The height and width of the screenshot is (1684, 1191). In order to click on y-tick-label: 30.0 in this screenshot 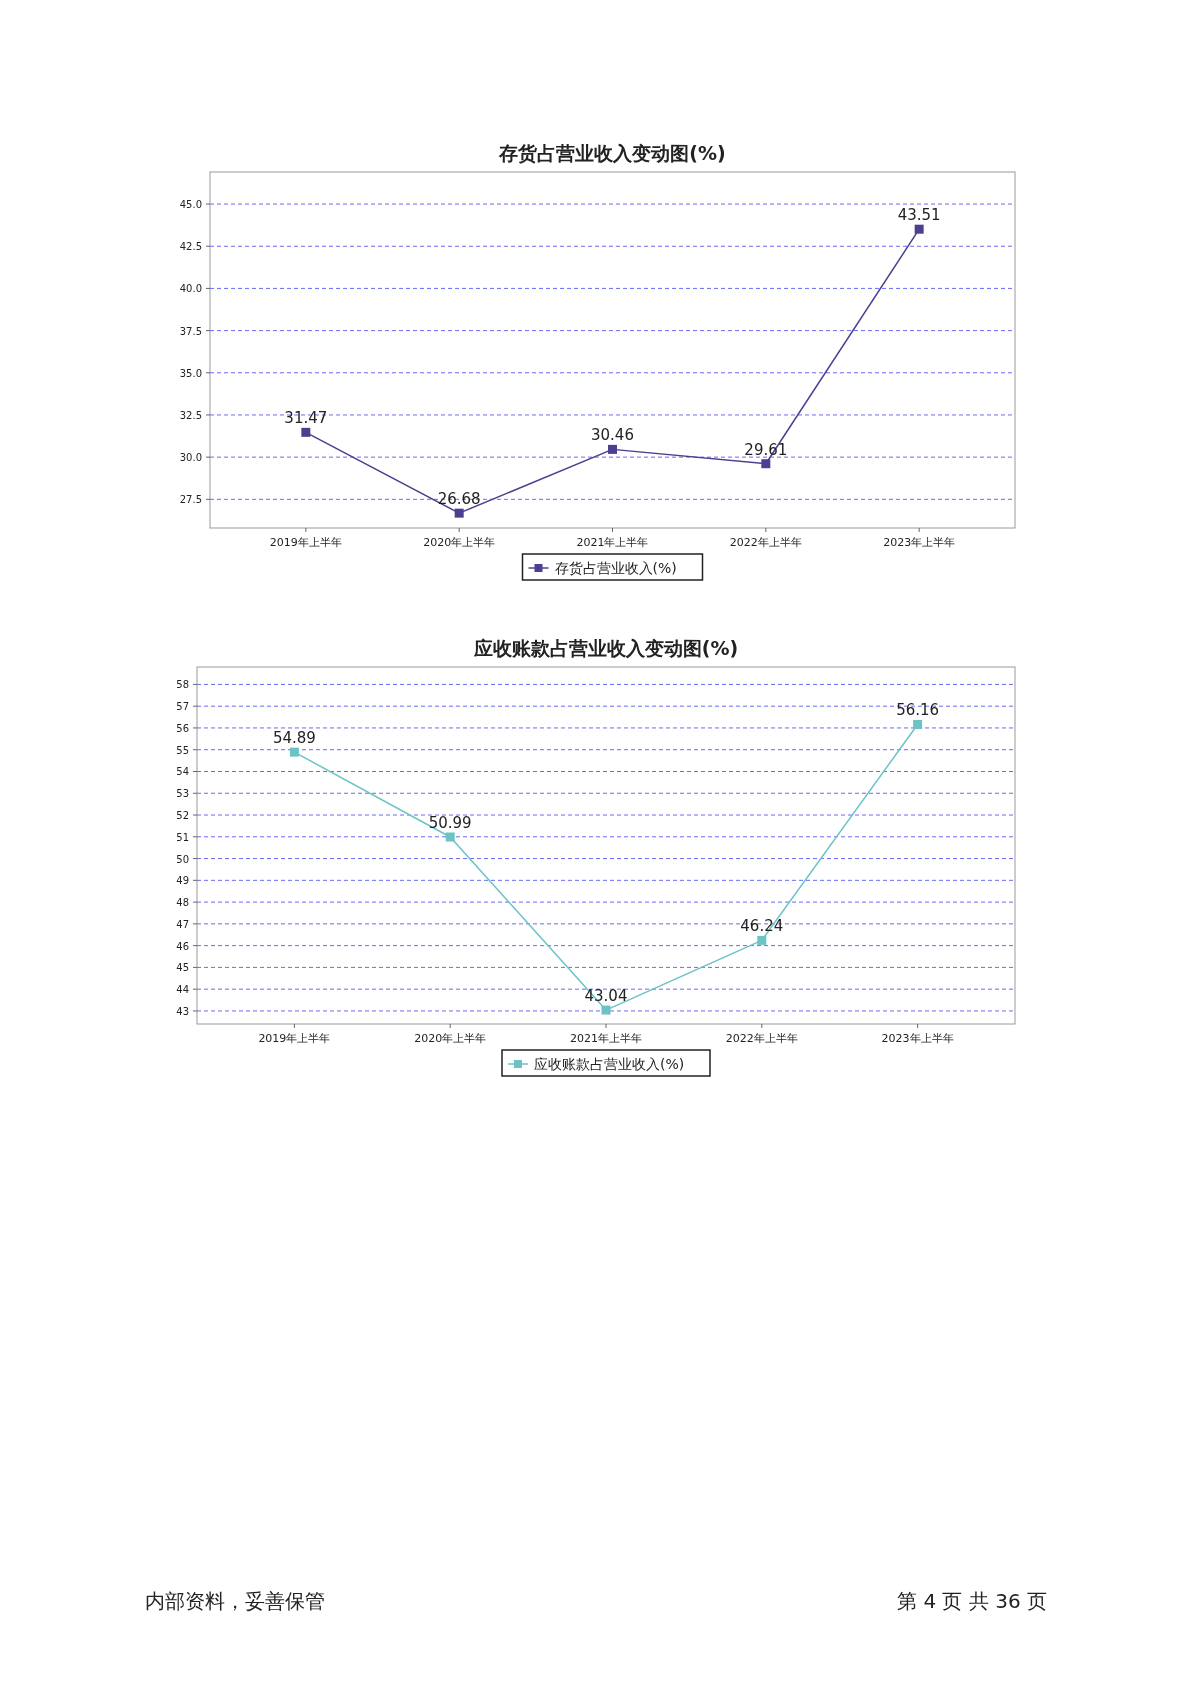, I will do `click(190, 458)`.